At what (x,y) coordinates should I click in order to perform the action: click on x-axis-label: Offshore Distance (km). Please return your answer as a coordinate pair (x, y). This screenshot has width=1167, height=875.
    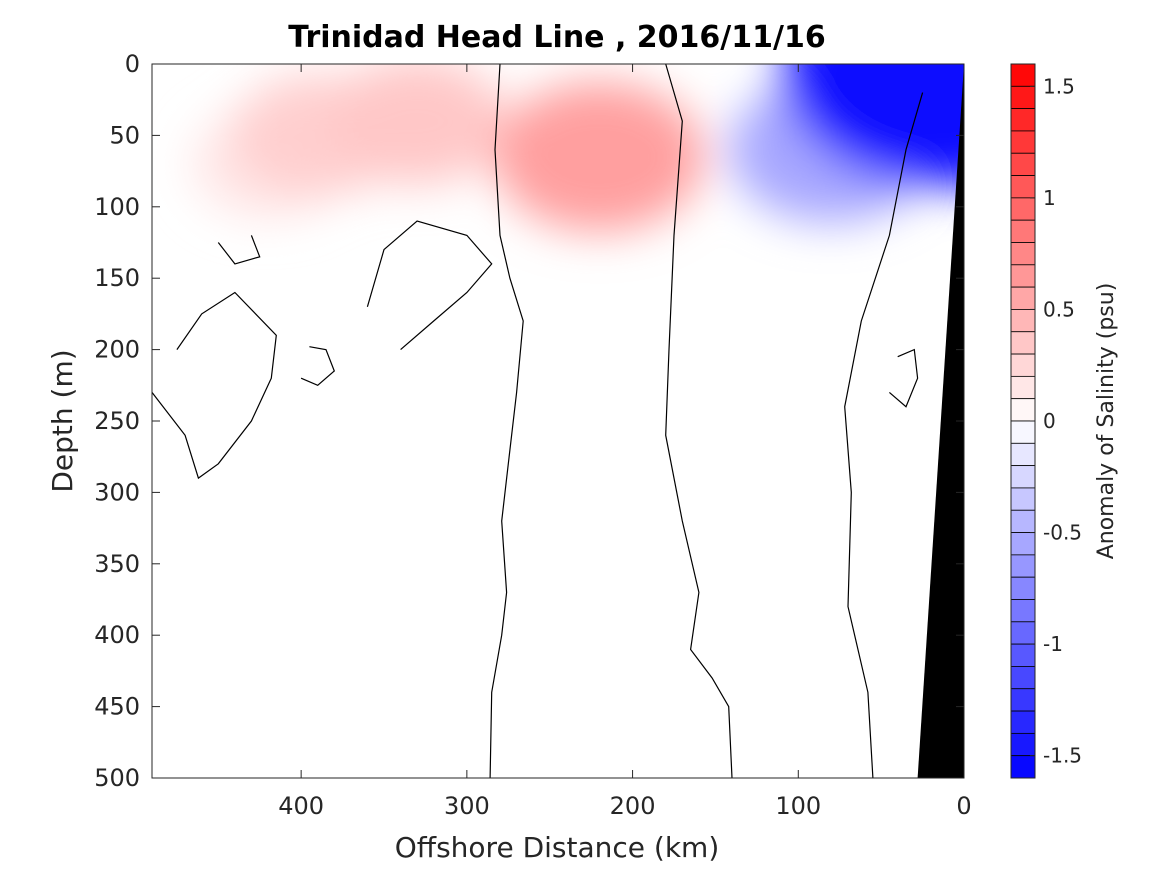
    Looking at the image, I should click on (557, 847).